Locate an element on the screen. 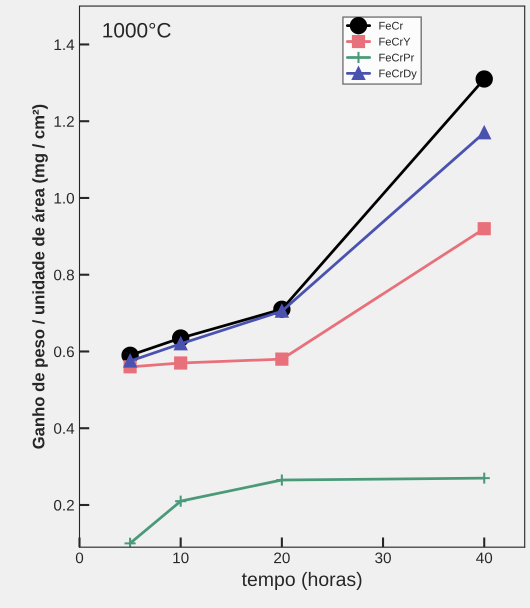 The image size is (530, 608). x-tick-label: 10 is located at coordinates (181, 558).